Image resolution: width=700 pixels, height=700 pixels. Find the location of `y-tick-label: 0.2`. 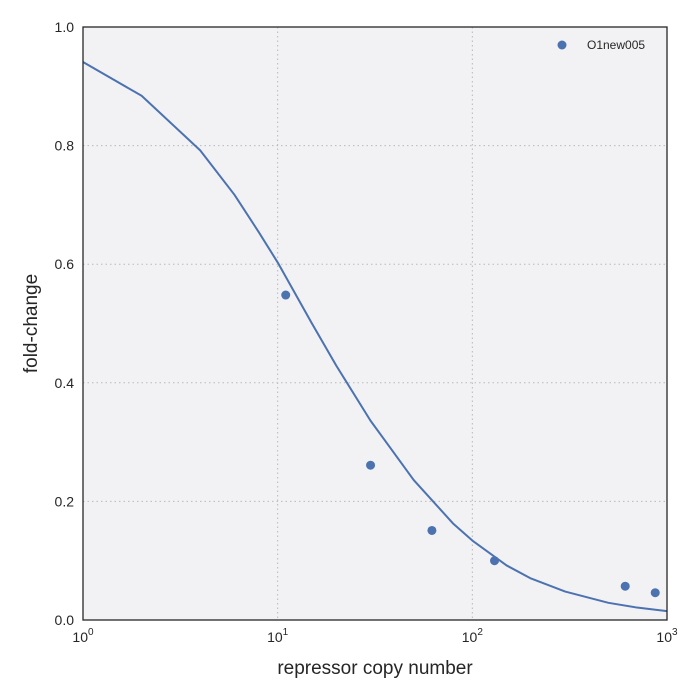

y-tick-label: 0.2 is located at coordinates (65, 501).